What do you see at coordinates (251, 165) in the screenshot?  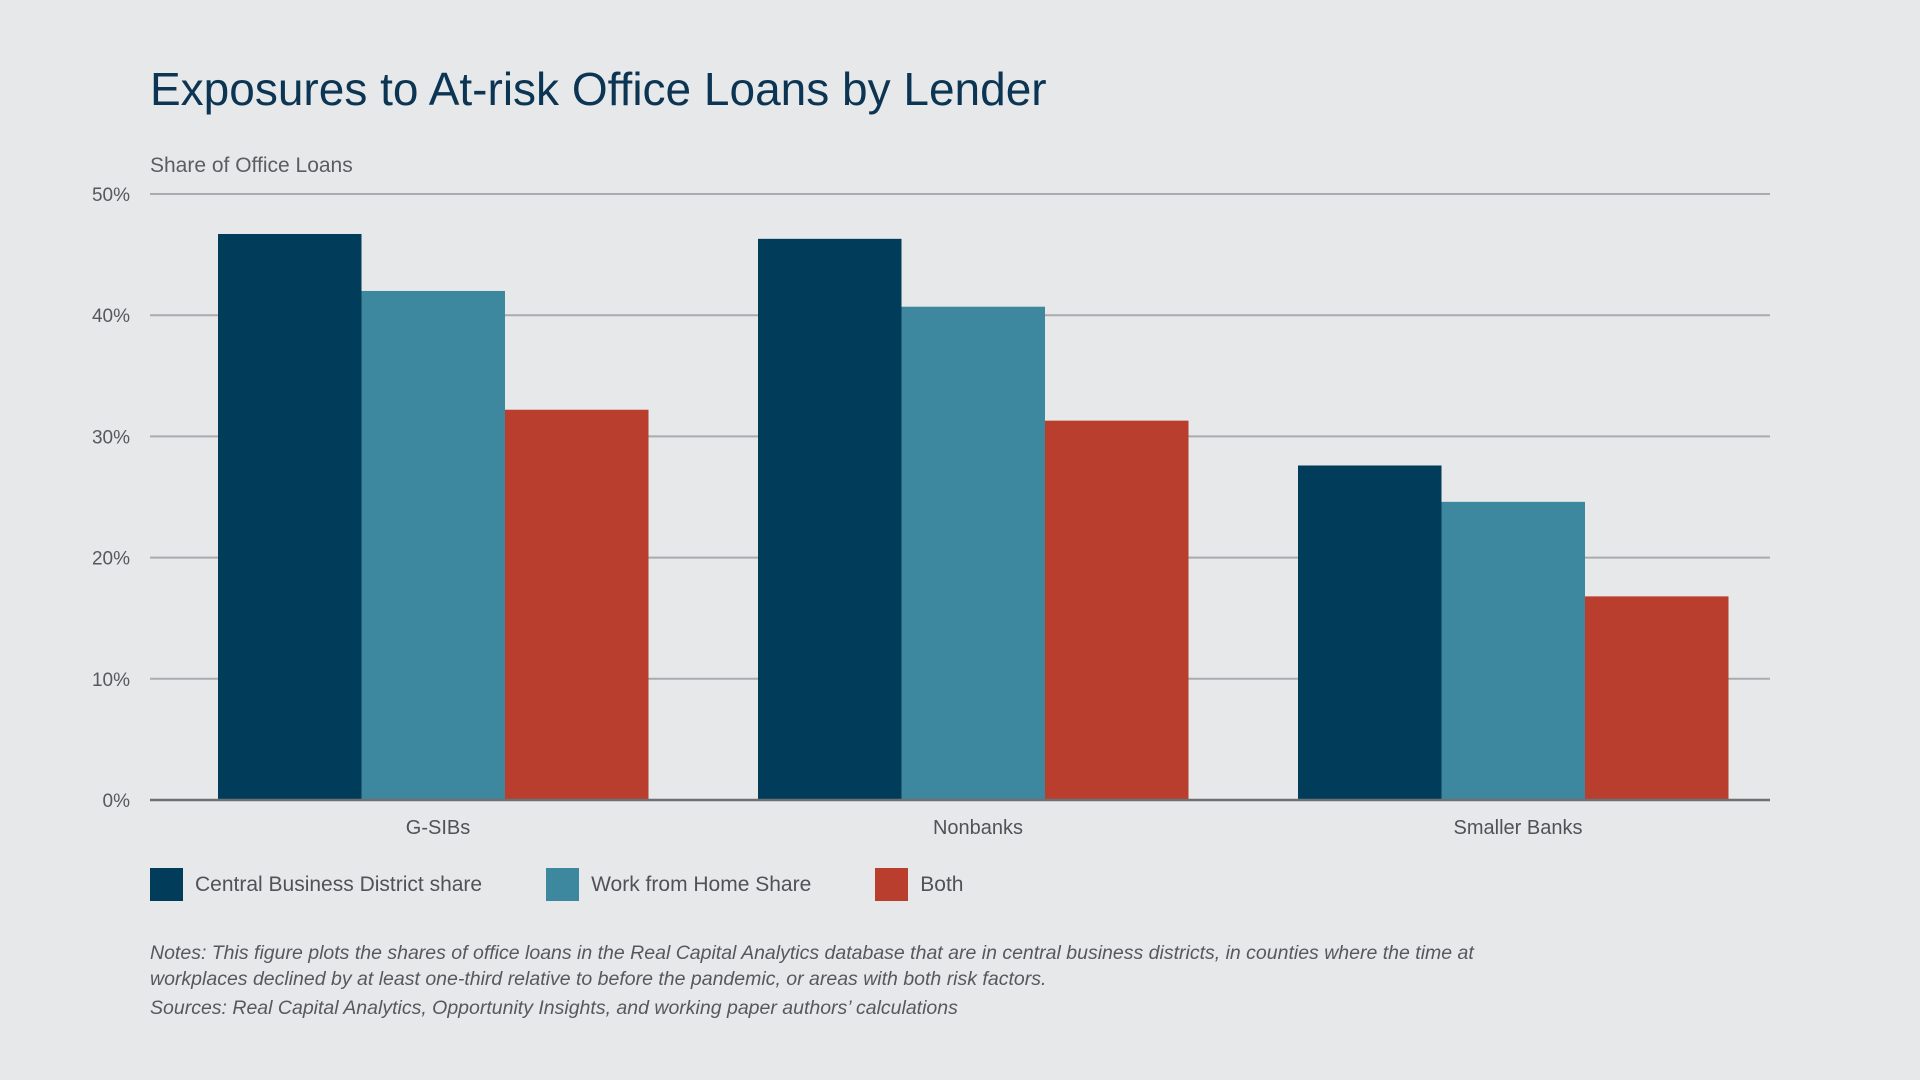 I see `y-axis-label: Share of Office Loans` at bounding box center [251, 165].